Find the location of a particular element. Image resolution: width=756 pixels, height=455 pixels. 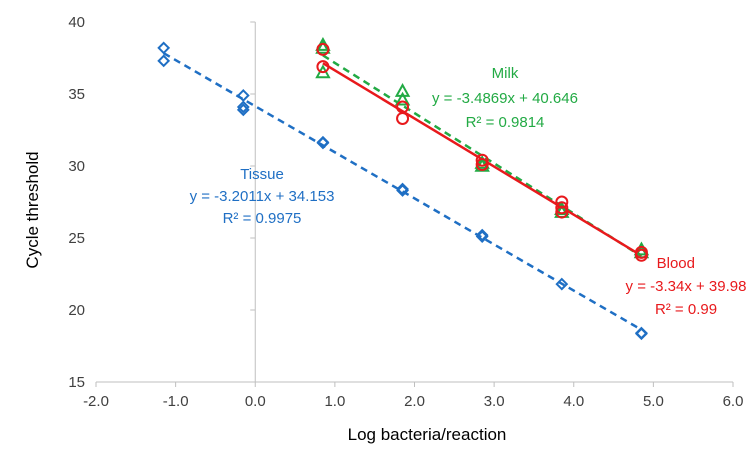

series-label-tissue: Tissue y = -3.2011x + 34.153 R² = 0.9975 is located at coordinates (262, 196).